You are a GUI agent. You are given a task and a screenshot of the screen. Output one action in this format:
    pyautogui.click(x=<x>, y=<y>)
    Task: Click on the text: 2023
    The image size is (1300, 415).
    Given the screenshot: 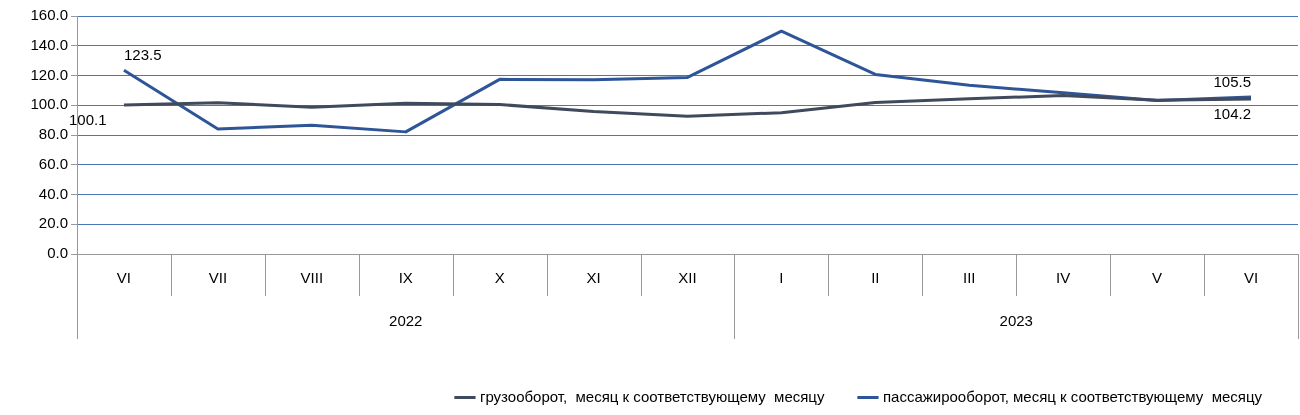 What is the action you would take?
    pyautogui.click(x=1016, y=321)
    